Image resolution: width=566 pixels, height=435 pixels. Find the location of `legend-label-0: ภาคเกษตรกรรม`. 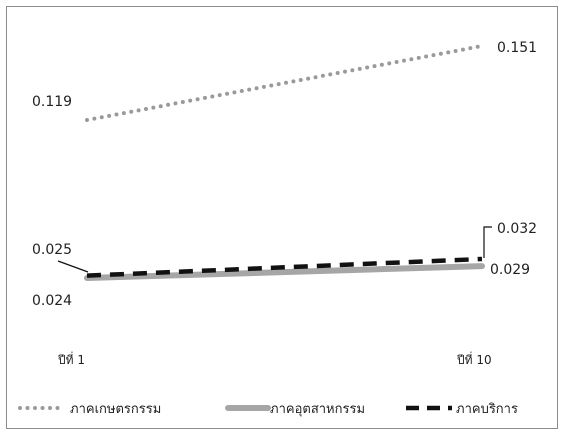

legend-label-0: ภาคเกษตรกรรม is located at coordinates (115, 409).